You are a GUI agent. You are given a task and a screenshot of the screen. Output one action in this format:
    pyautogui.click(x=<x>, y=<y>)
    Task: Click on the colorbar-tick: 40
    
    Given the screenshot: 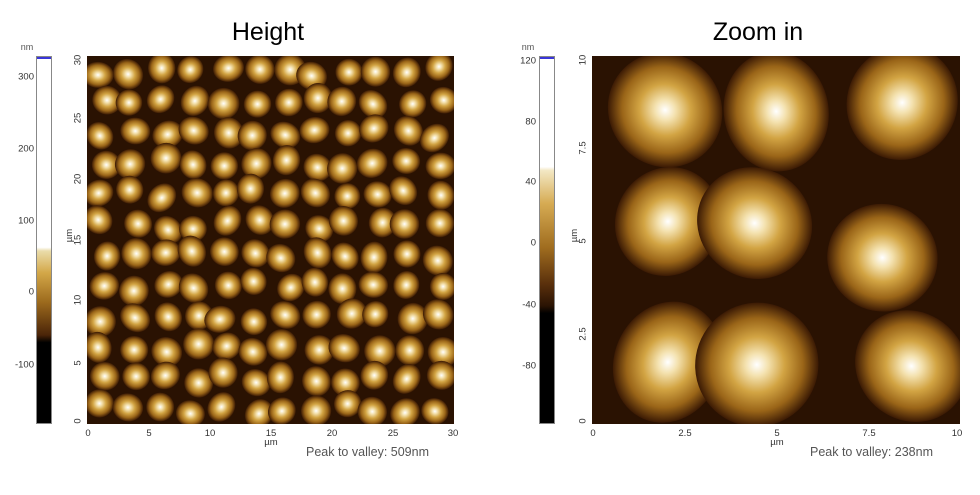 What is the action you would take?
    pyautogui.click(x=530, y=182)
    